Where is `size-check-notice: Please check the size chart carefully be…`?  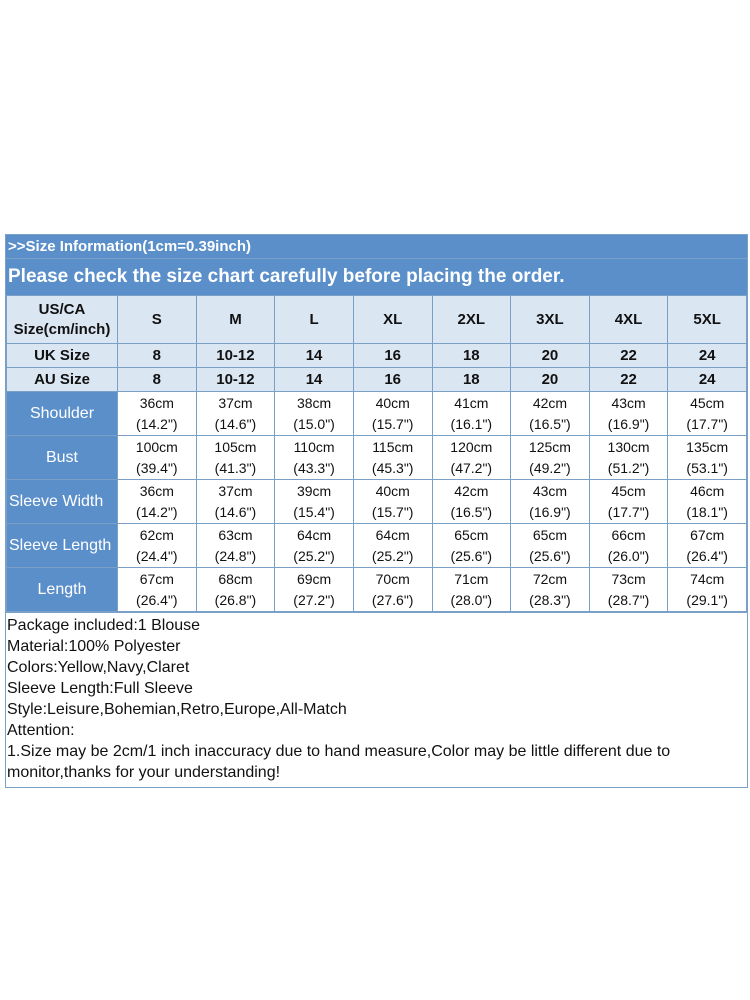
size-check-notice: Please check the size chart carefully be… is located at coordinates (376, 277).